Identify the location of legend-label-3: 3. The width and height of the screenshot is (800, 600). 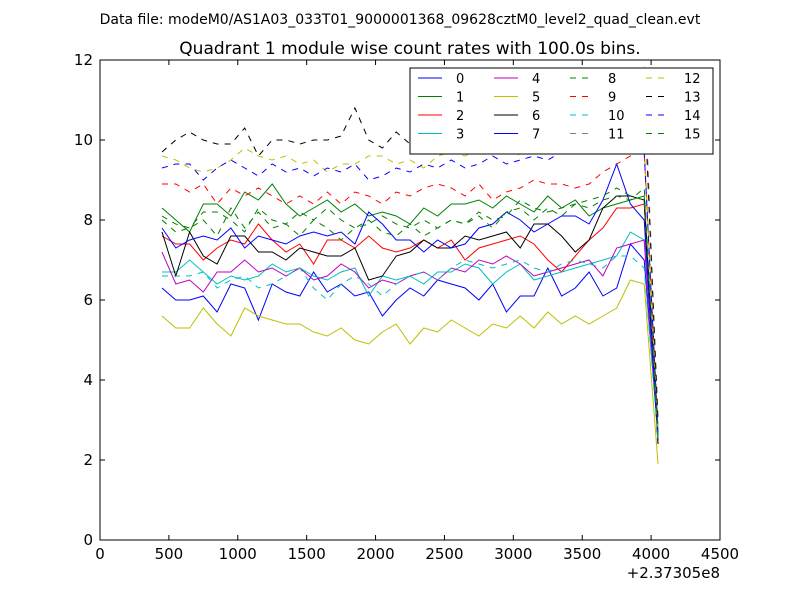
(460, 135).